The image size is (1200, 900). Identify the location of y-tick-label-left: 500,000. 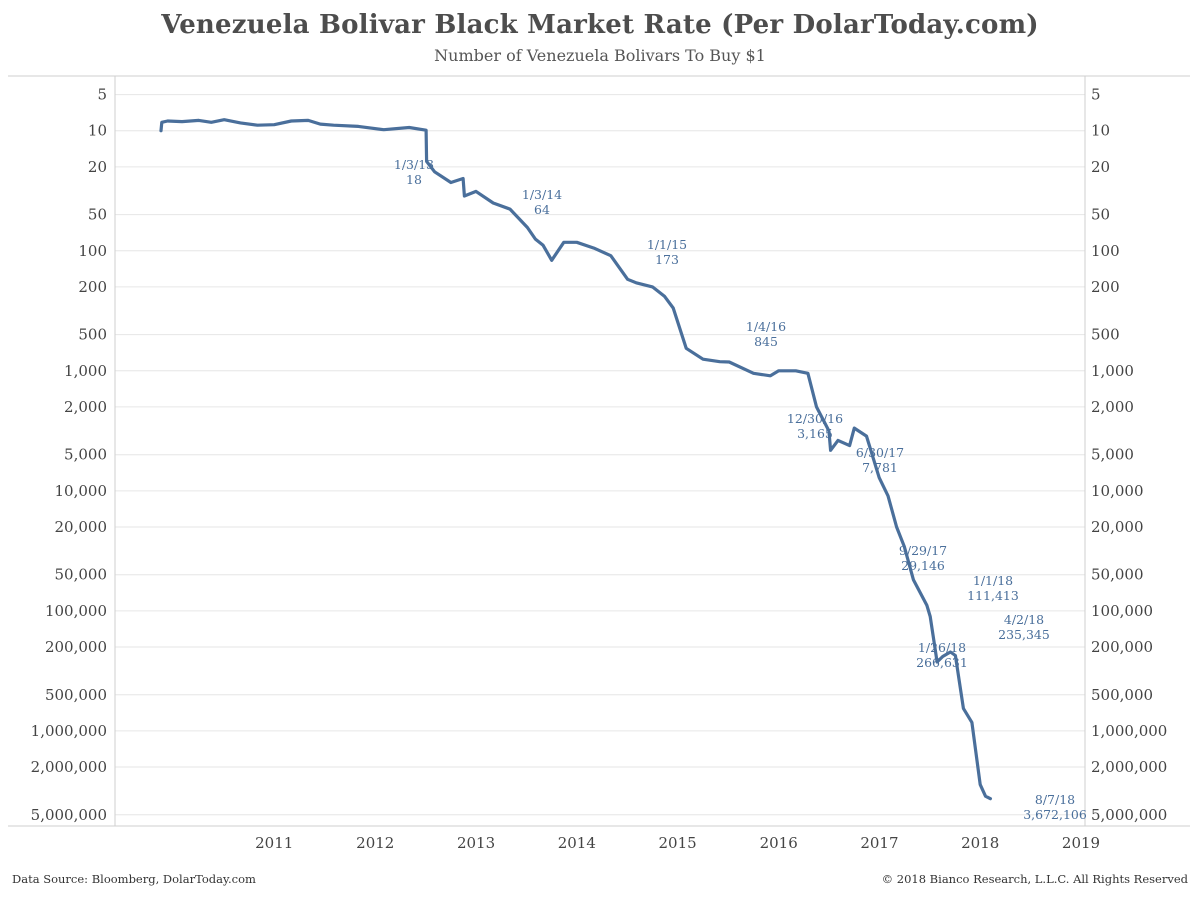
(76, 695).